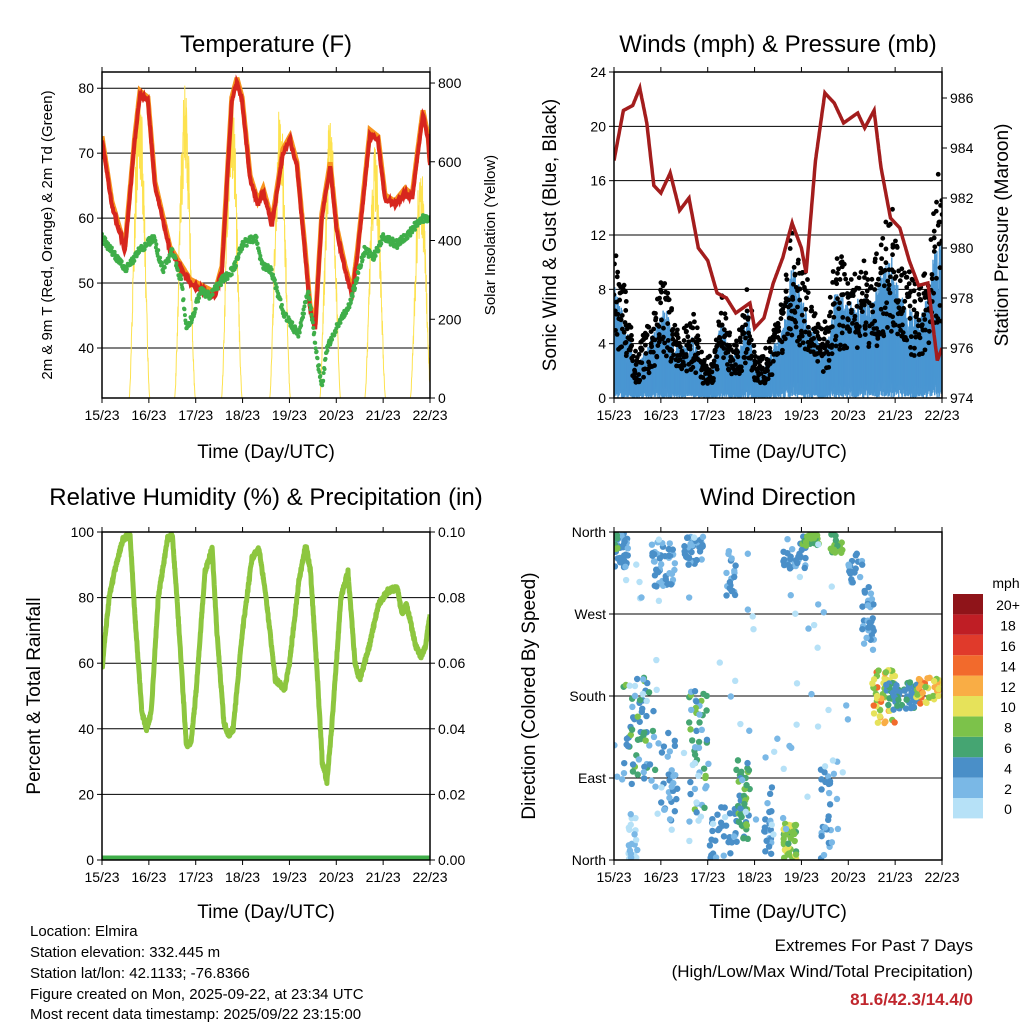 The image size is (1024, 1024). Describe the element at coordinates (450, 162) in the screenshot. I see `y-right-tick-label: 600` at that location.